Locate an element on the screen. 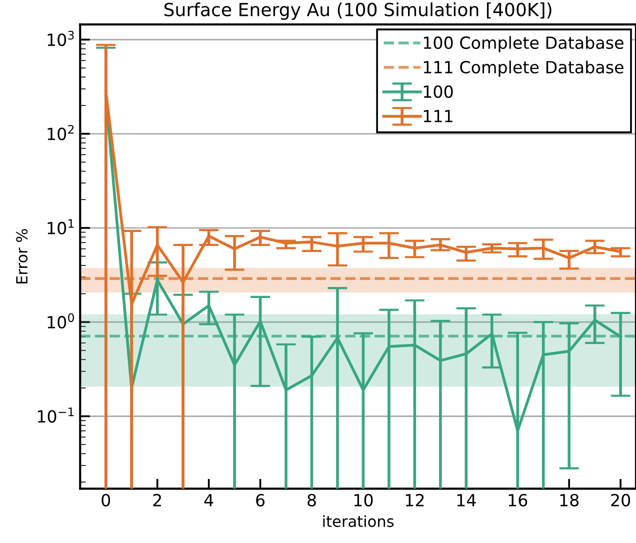 The image size is (636, 543). y-tick-label: 10$^{−1}$ is located at coordinates (56, 415).